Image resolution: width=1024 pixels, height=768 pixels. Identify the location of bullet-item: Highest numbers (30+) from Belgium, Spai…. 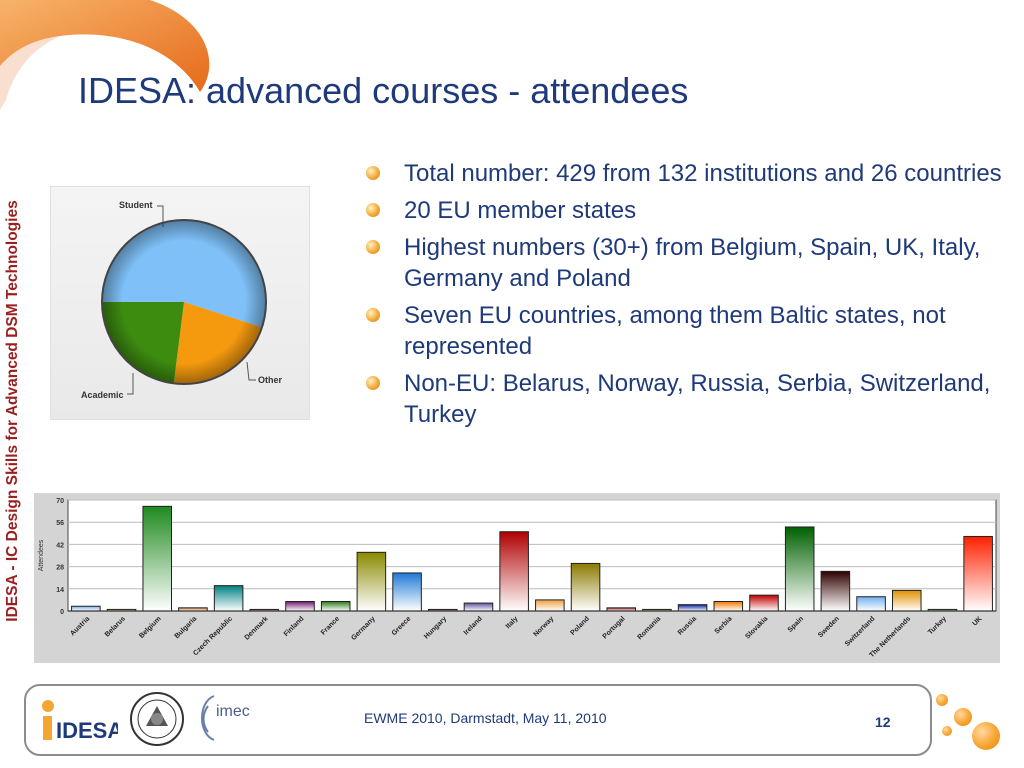
(684, 263).